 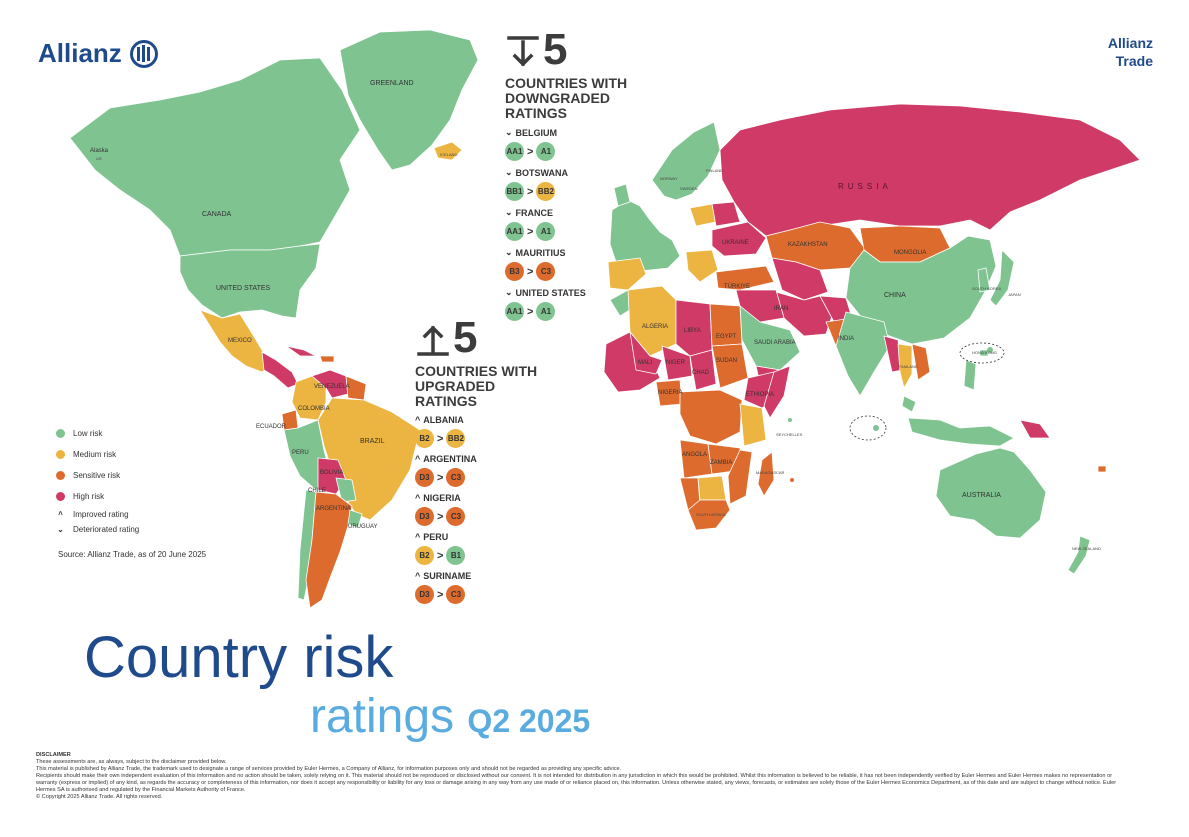 What do you see at coordinates (865, 186) in the screenshot?
I see `label-russia: RUSSIA` at bounding box center [865, 186].